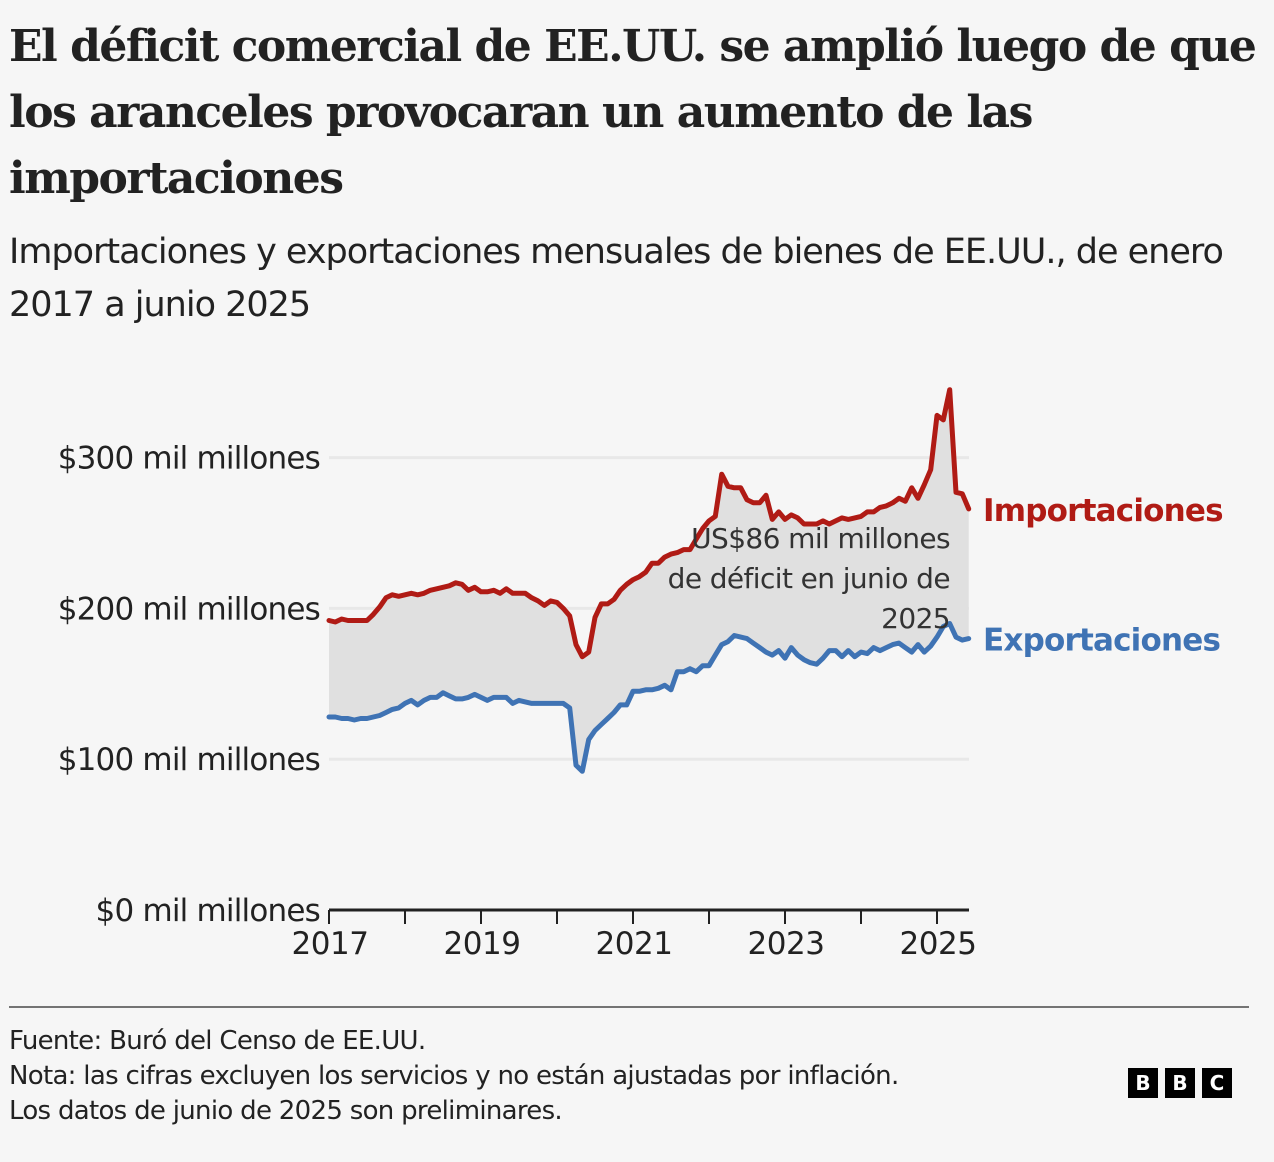 The height and width of the screenshot is (1162, 1274). What do you see at coordinates (1217, 1083) in the screenshot?
I see `bbc-logo-letter: C` at bounding box center [1217, 1083].